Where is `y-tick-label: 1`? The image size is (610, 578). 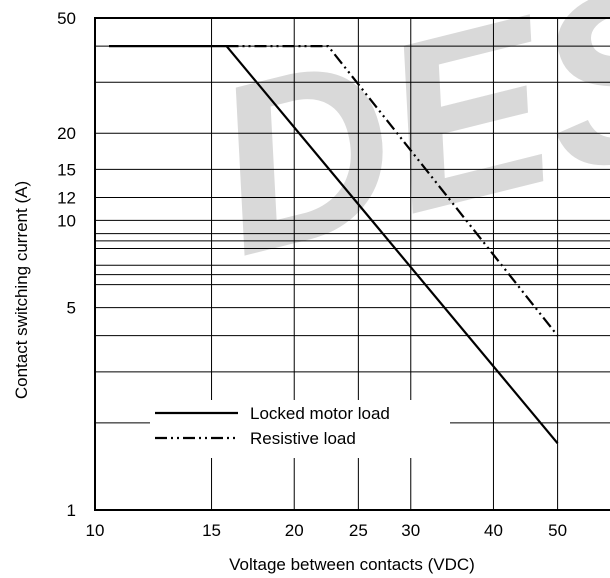
y-tick-label: 1 is located at coordinates (71, 510).